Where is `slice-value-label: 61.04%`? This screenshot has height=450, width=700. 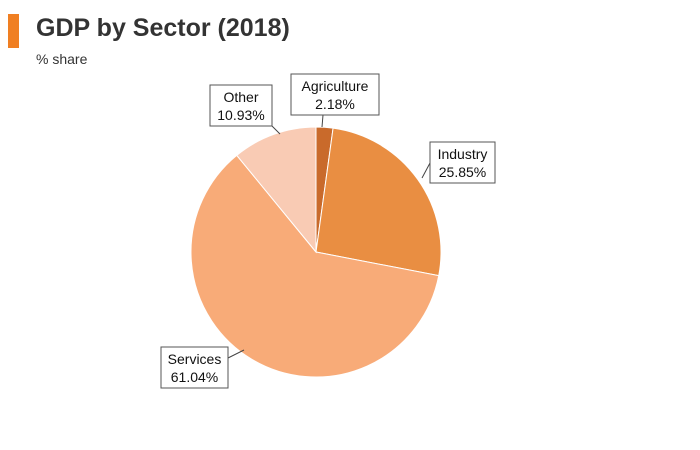
slice-value-label: 61.04% is located at coordinates (194, 377).